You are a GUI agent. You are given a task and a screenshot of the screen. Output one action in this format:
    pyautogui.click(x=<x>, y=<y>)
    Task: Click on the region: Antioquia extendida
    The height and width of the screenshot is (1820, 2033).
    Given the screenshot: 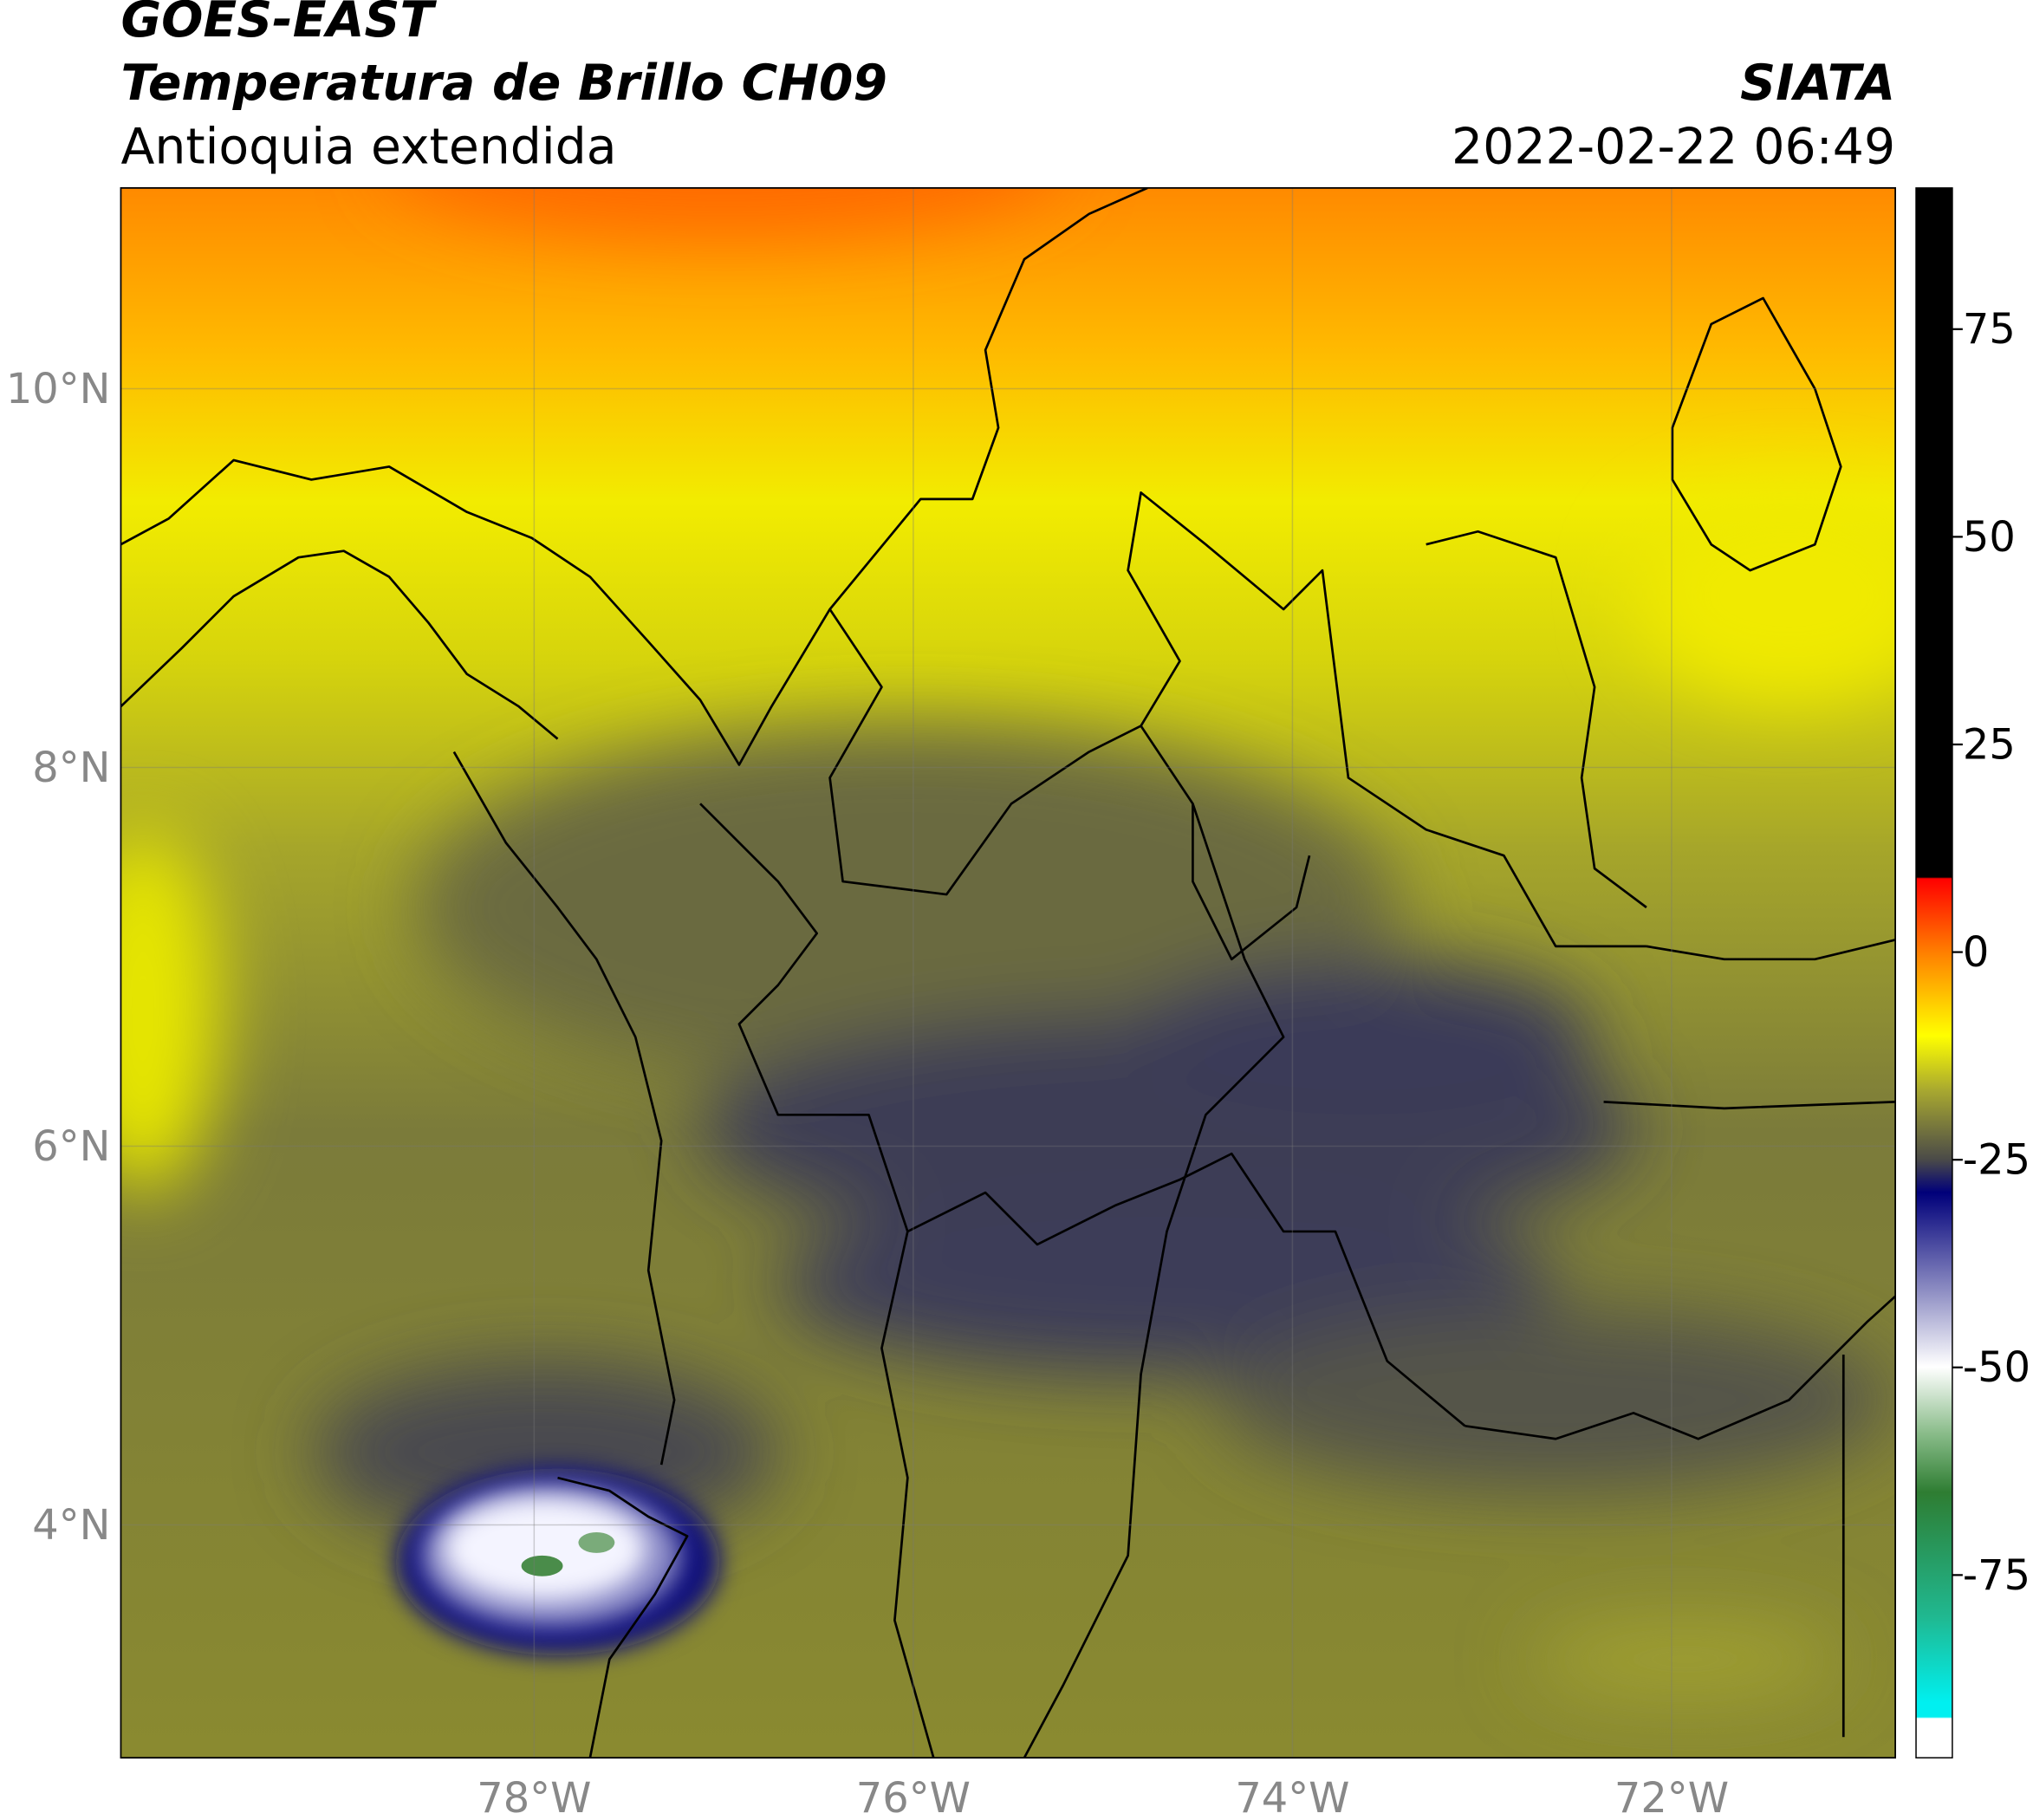 What is the action you would take?
    pyautogui.click(x=368, y=146)
    